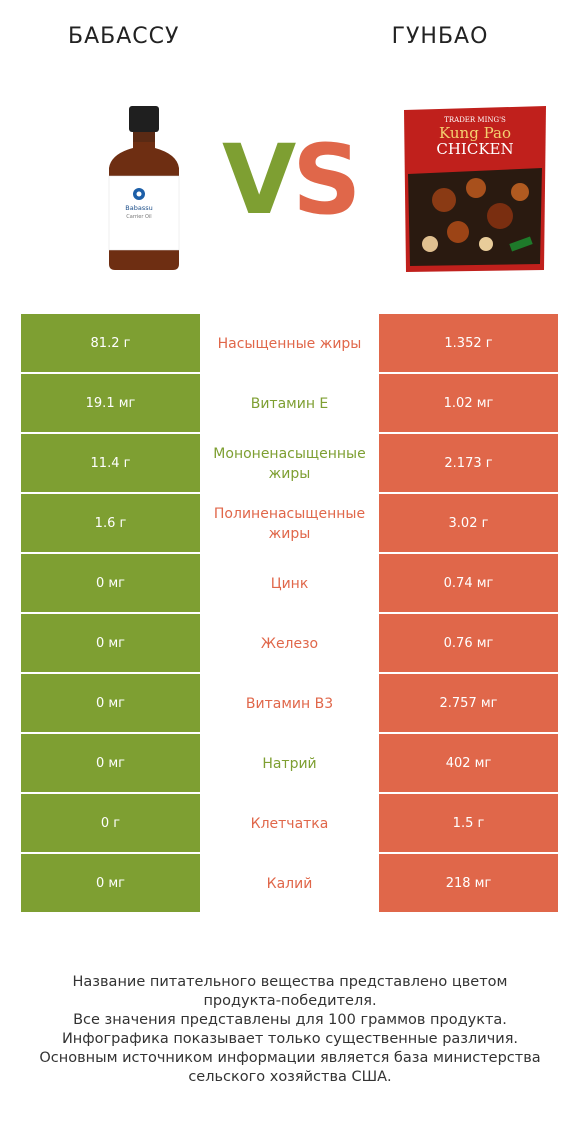 The image size is (580, 1144). I want to click on table-row: 0 мг Цинк 0.74 мг, so click(289, 584).